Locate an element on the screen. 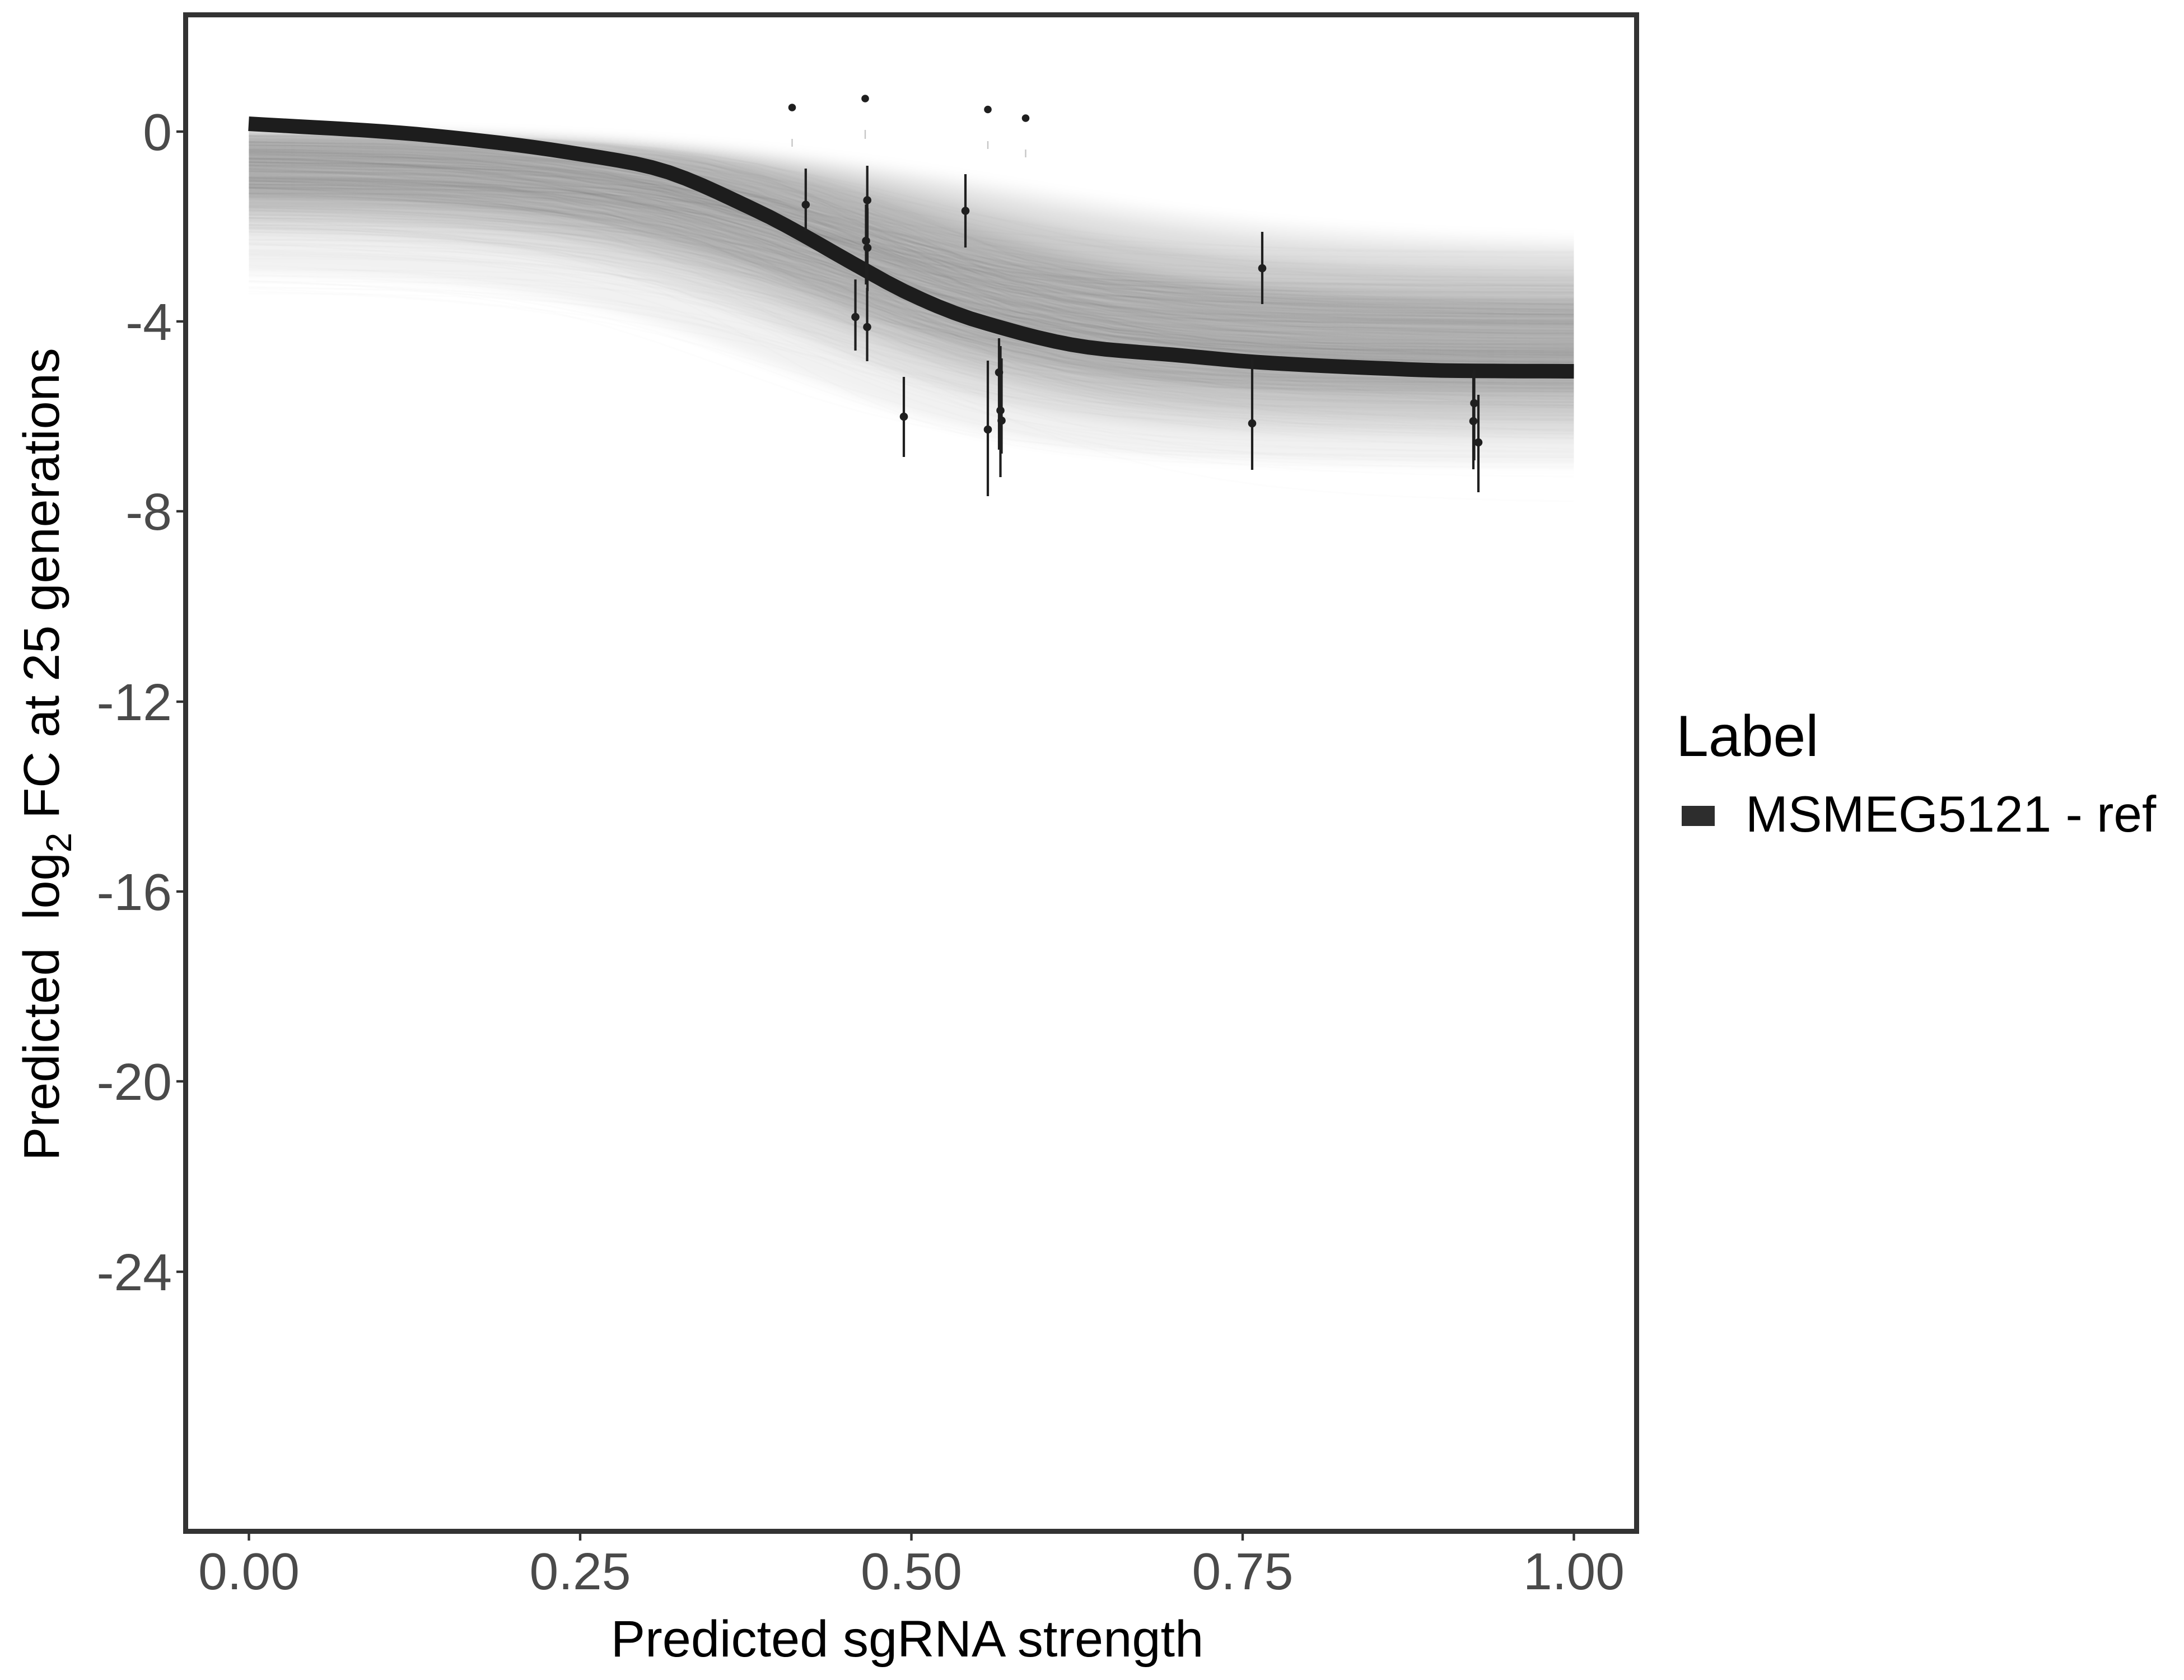  svg-text: 0.50 is located at coordinates (912, 1571).